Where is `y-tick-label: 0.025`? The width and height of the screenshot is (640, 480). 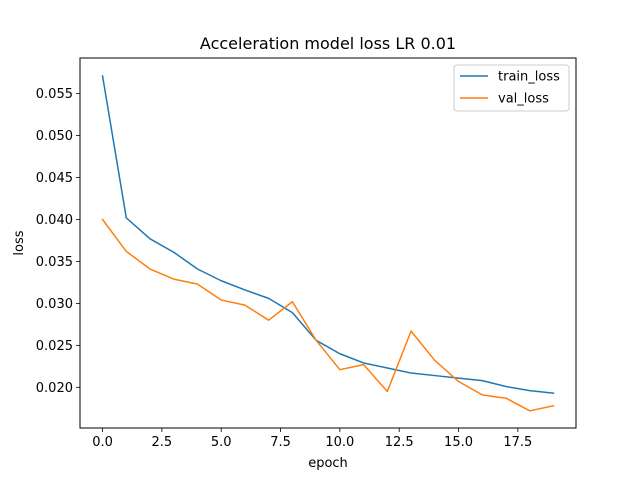
y-tick-label: 0.025 is located at coordinates (54, 346).